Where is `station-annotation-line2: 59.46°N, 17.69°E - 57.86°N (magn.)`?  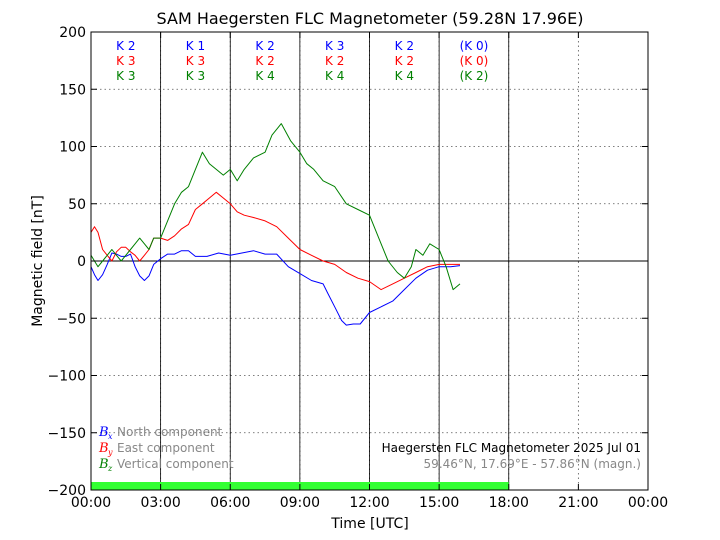
station-annotation-line2: 59.46°N, 17.69°E - 57.86°N (magn.) is located at coordinates (532, 464).